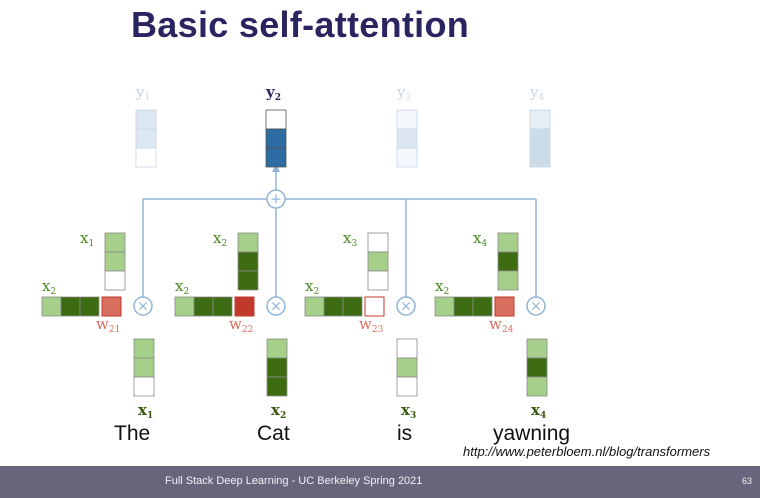 This screenshot has height=498, width=760. What do you see at coordinates (300, 24) in the screenshot?
I see `slide-title: Basic self-attention` at bounding box center [300, 24].